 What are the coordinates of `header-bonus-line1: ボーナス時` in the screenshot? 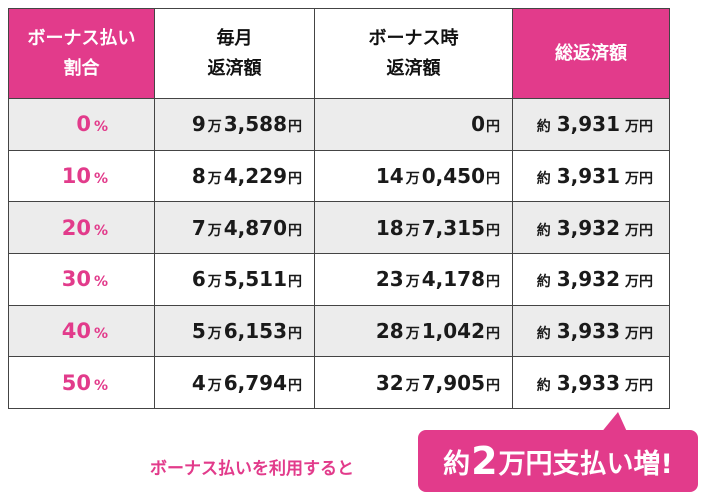 It's located at (413, 38).